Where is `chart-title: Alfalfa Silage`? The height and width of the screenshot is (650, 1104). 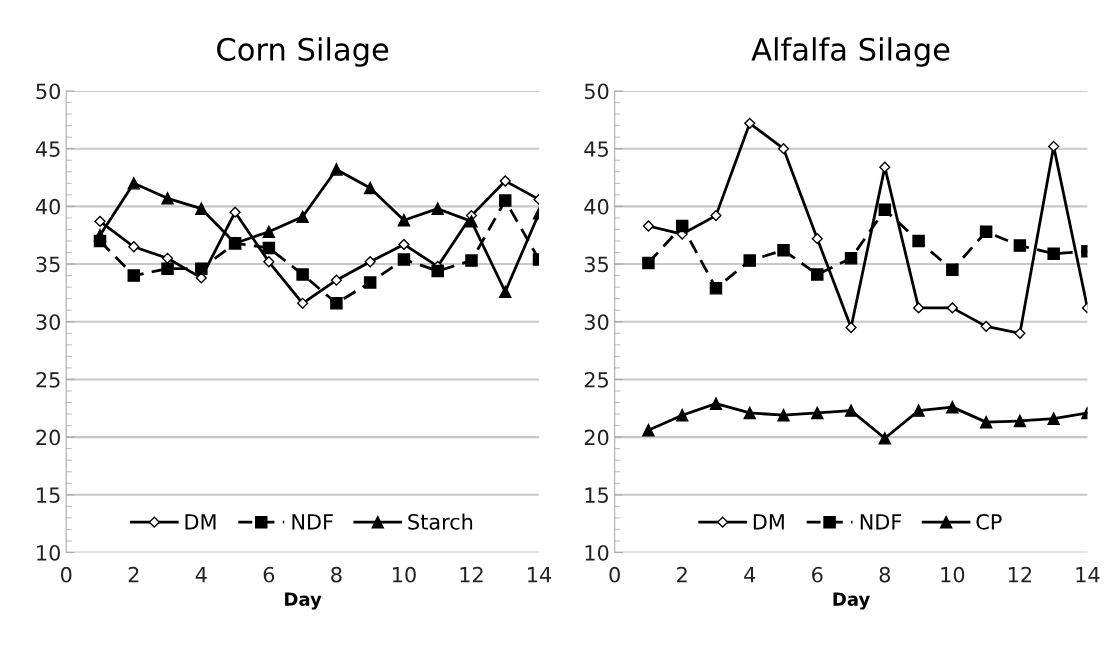
chart-title: Alfalfa Silage is located at coordinates (850, 52).